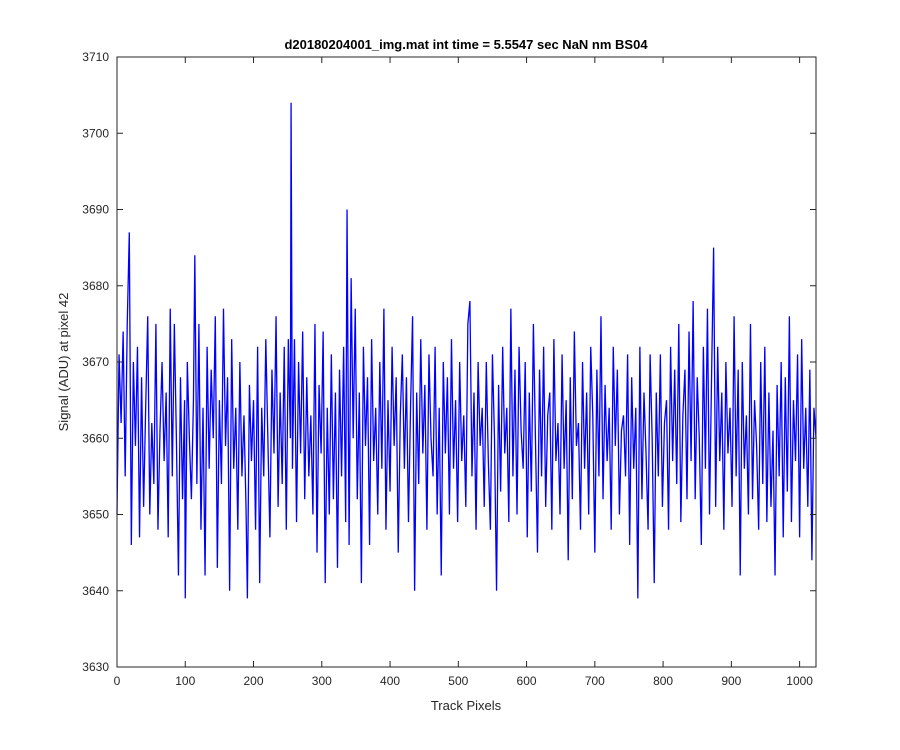 The width and height of the screenshot is (900, 750). What do you see at coordinates (799, 681) in the screenshot?
I see `x-tick-label: 1000` at bounding box center [799, 681].